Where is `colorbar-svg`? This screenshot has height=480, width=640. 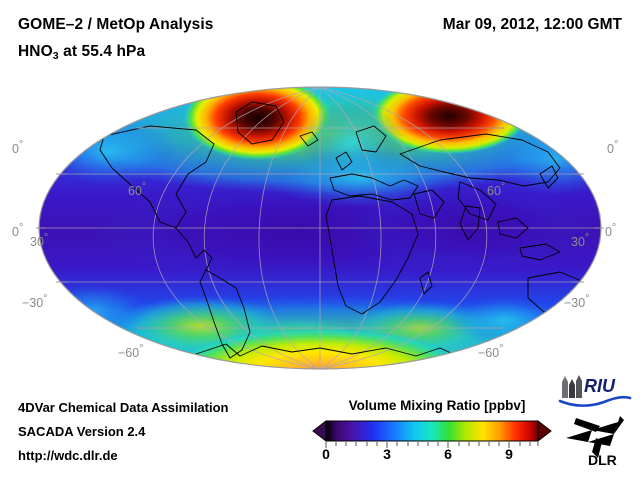 colorbar-svg is located at coordinates (432, 433).